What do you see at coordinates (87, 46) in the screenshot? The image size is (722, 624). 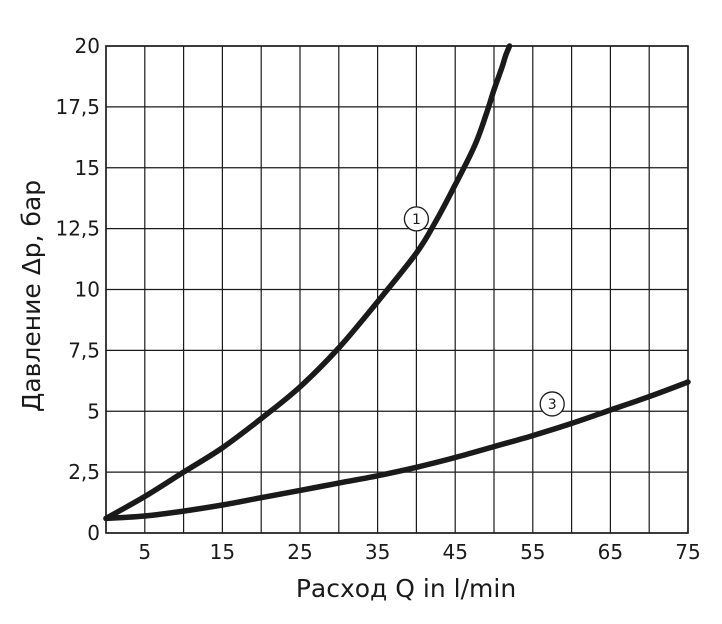 I see `y-tick-label: 20` at bounding box center [87, 46].